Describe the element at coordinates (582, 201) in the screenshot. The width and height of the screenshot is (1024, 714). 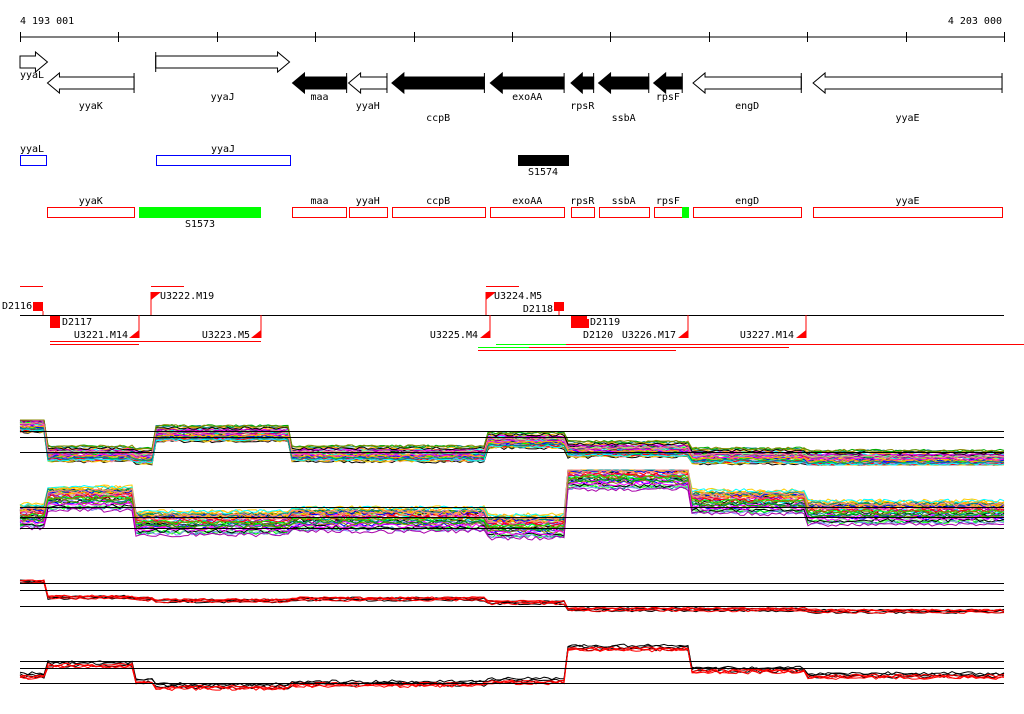
I see `feature-label: rpsR` at that location.